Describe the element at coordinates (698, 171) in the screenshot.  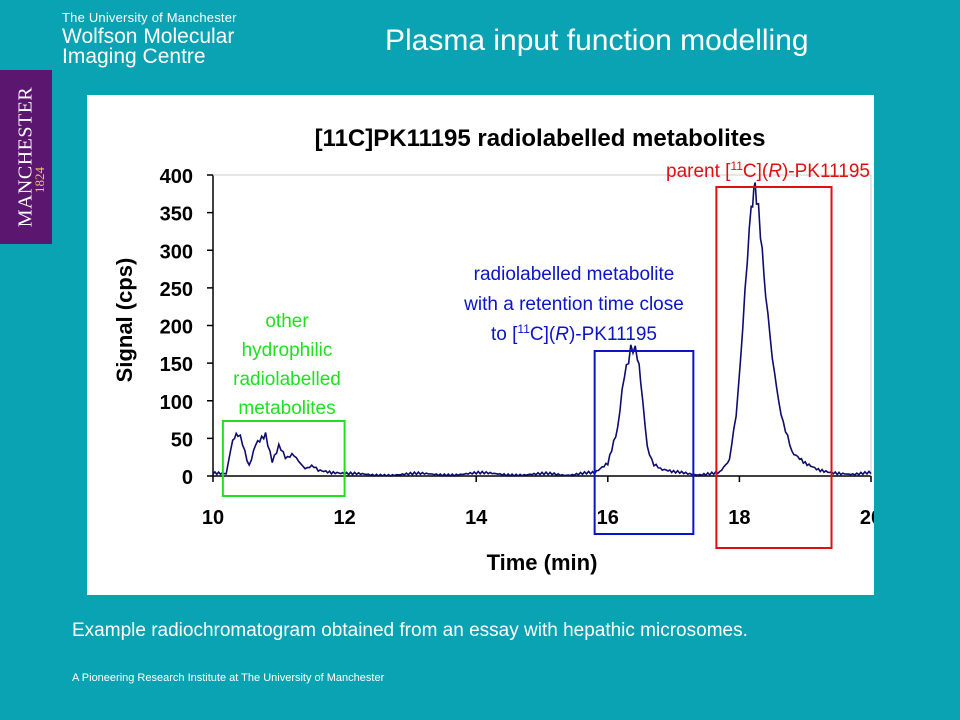
I see `red-label-part: parent [` at that location.